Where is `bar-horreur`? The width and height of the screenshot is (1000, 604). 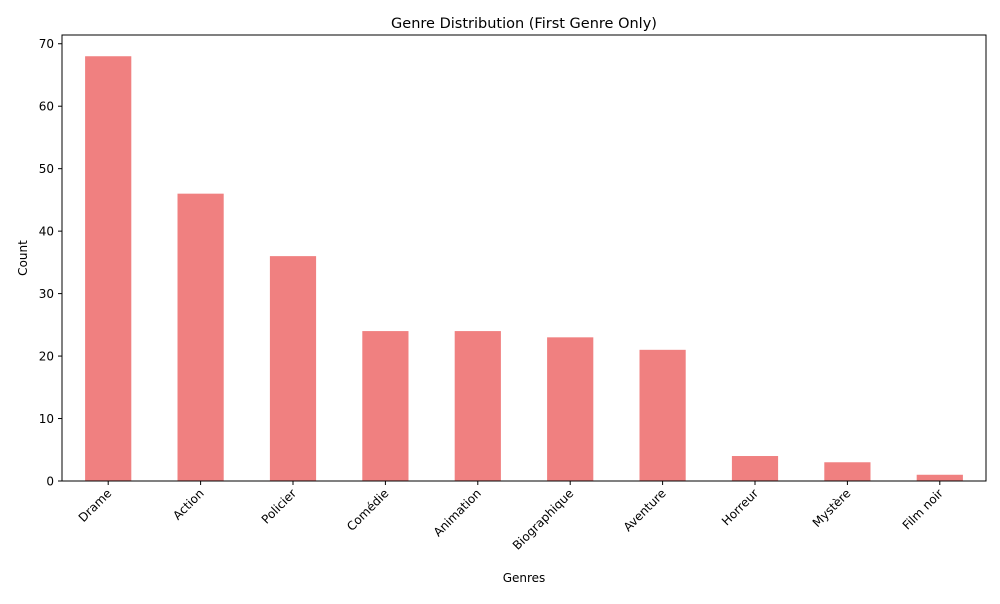 bar-horreur is located at coordinates (755, 468).